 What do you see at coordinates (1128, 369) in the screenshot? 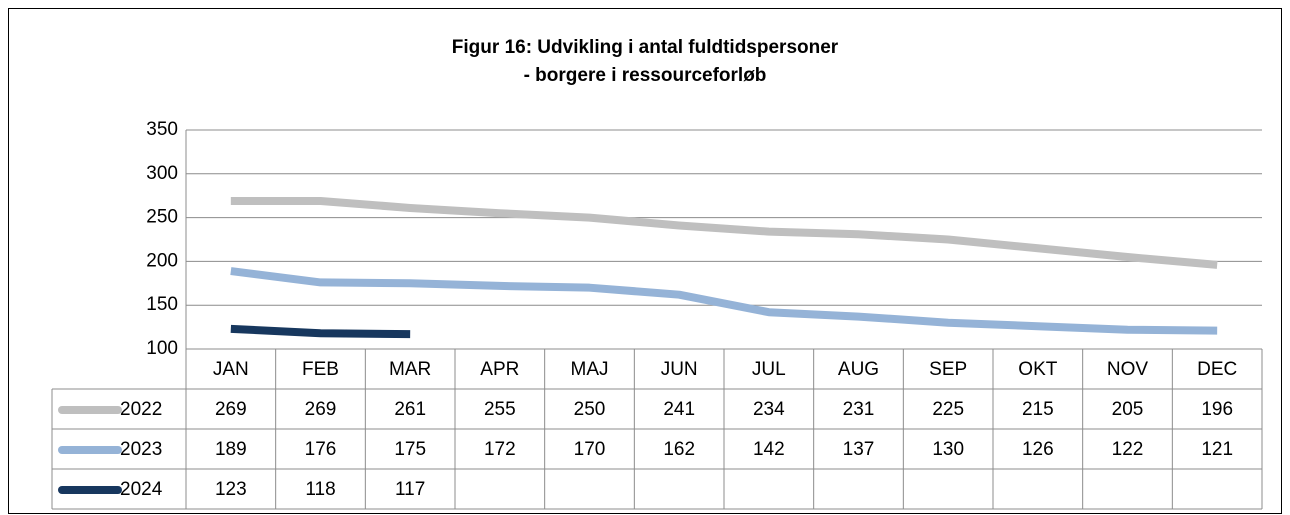
I see `x-tick-label: NOV` at bounding box center [1128, 369].